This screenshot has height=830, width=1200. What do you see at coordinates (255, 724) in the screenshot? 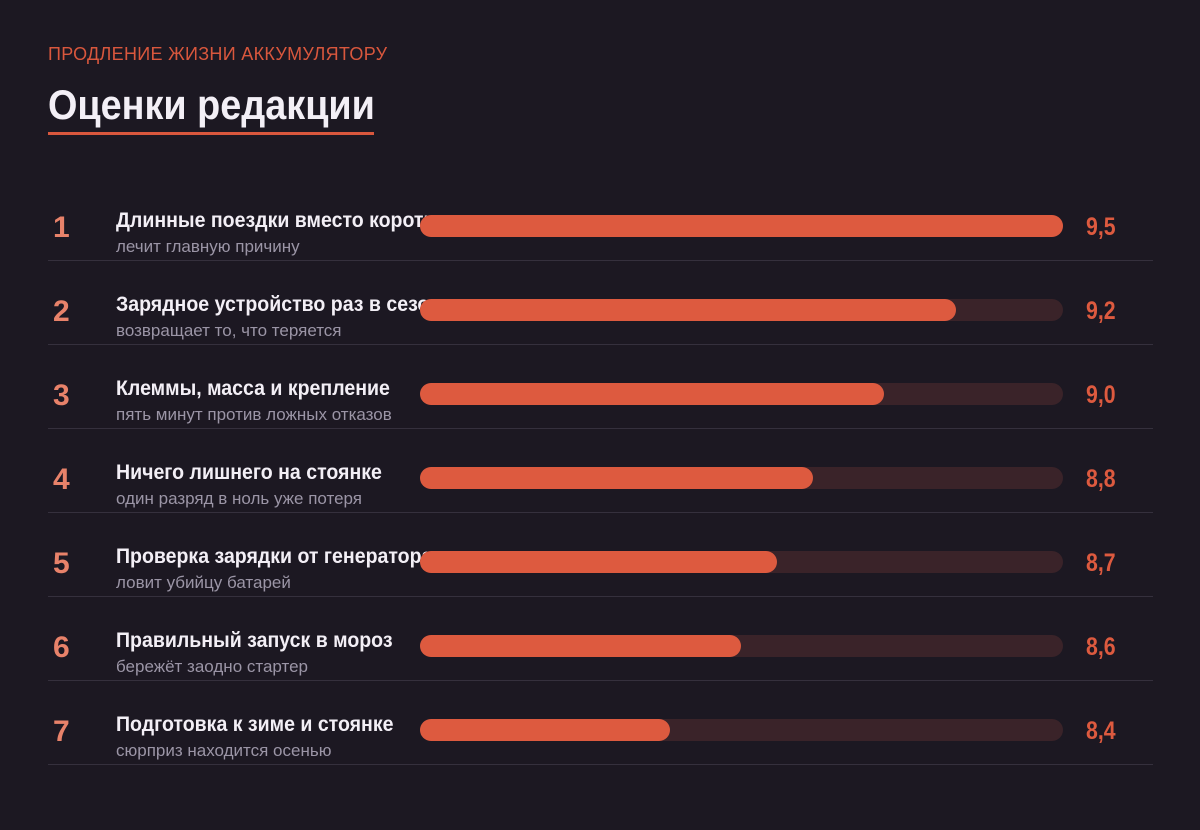
I see `row-label-text: Подготовка к зиме и стоянке` at bounding box center [255, 724].